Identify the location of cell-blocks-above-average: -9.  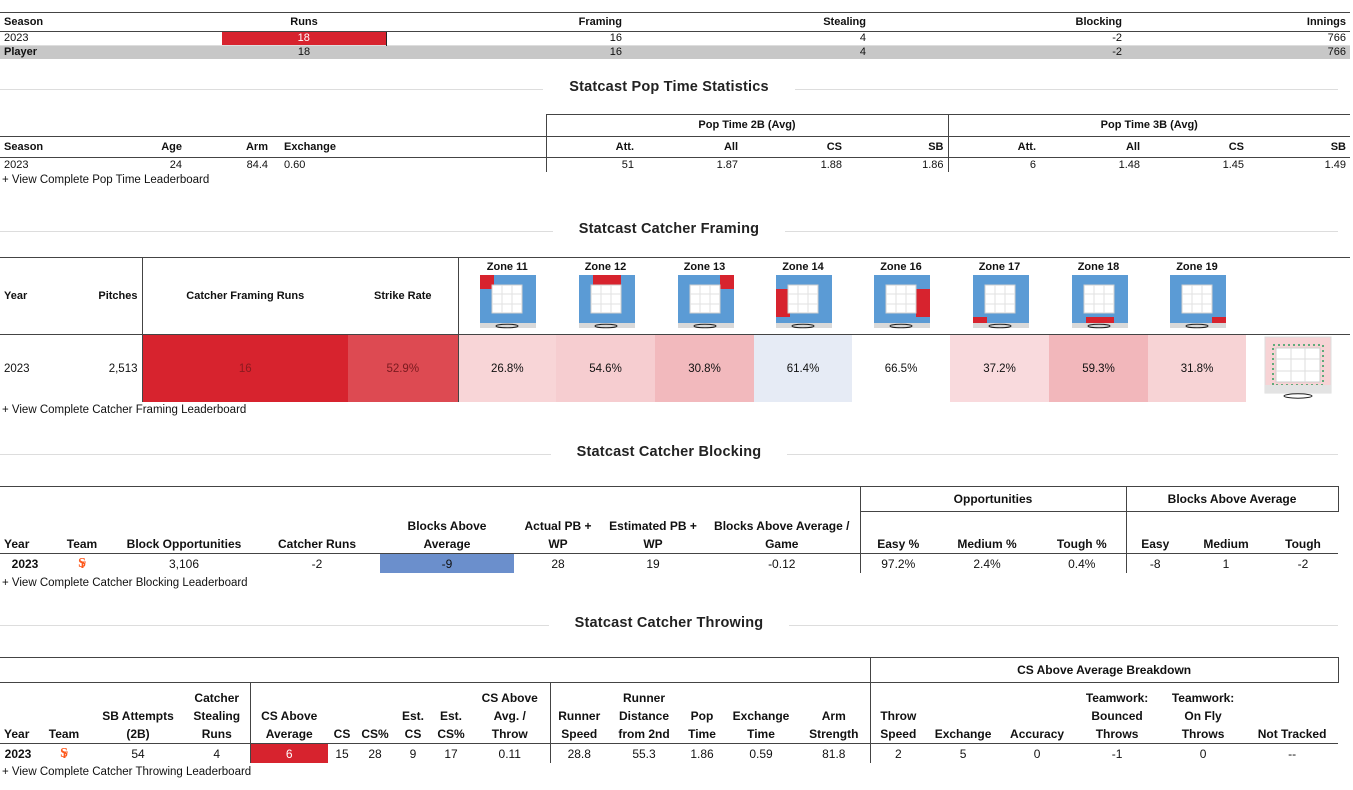
(447, 563).